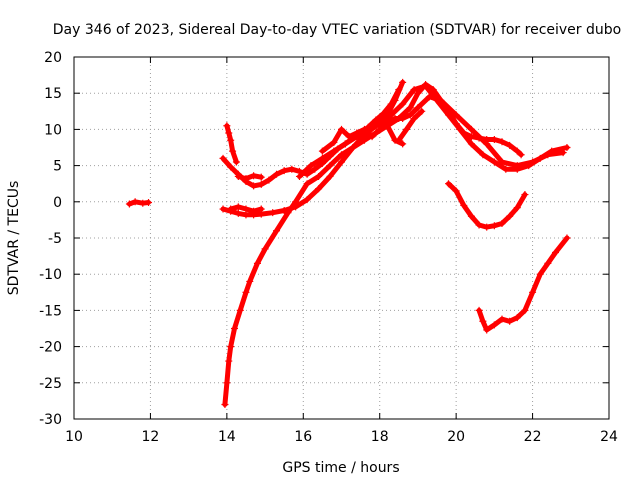 This screenshot has height=480, width=640. I want to click on y-tick-label: 0, so click(57, 203).